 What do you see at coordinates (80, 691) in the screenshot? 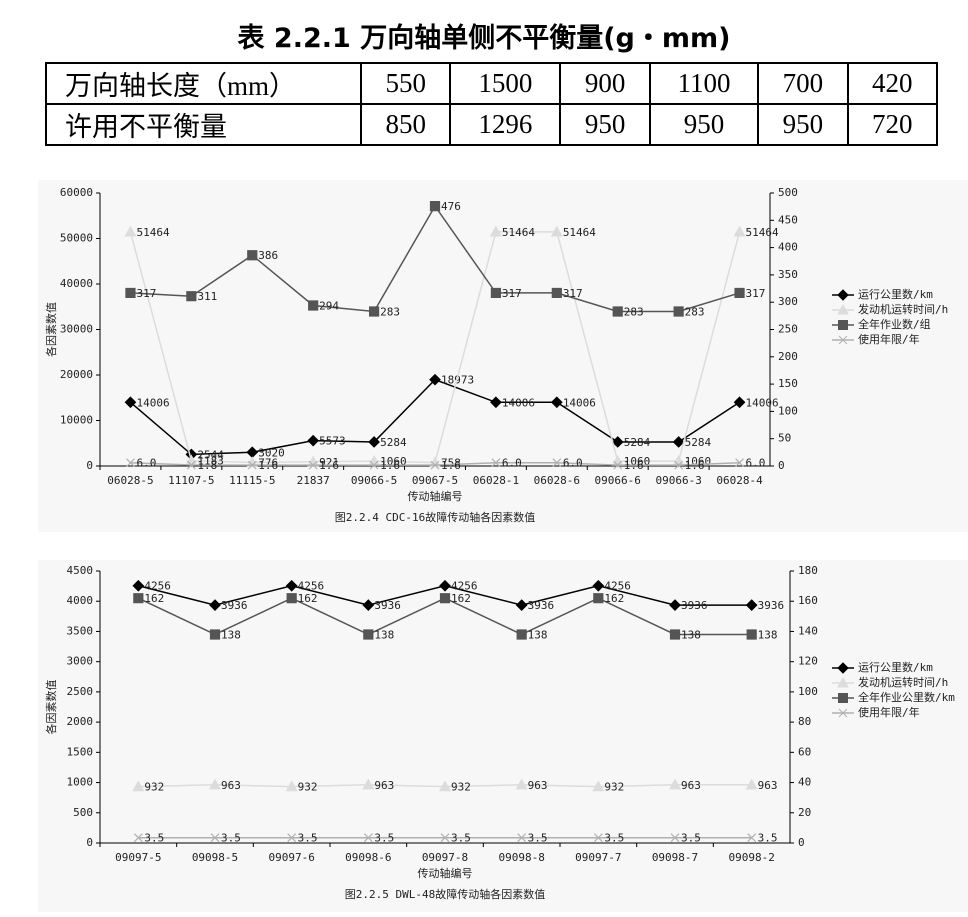
I see `y-tick-label: 2500` at bounding box center [80, 691].